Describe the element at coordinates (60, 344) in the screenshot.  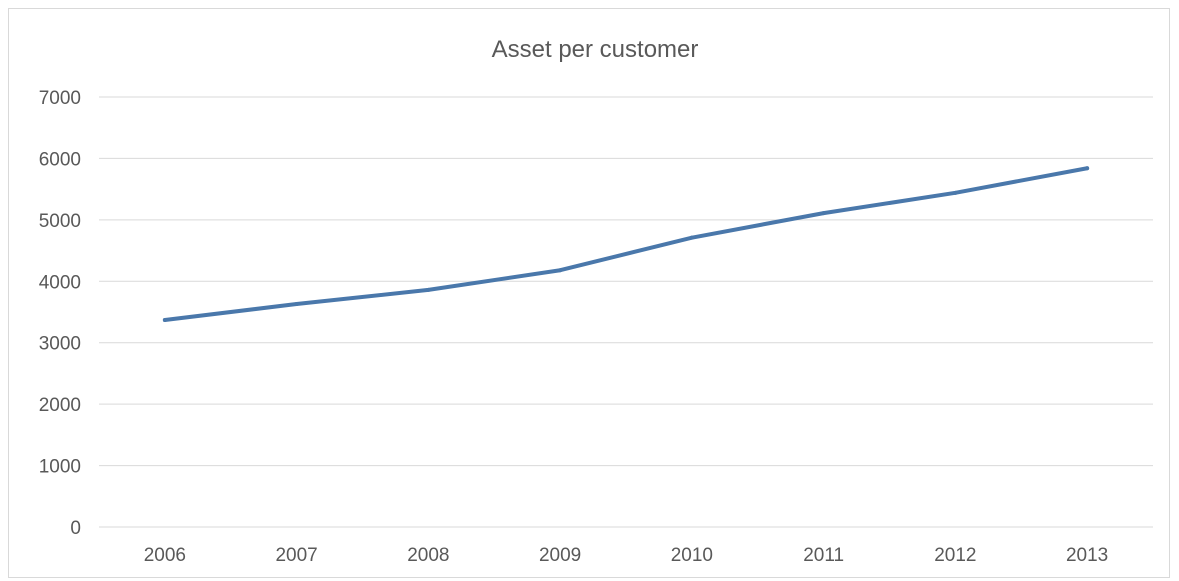
I see `y-tick-label: 3000` at that location.